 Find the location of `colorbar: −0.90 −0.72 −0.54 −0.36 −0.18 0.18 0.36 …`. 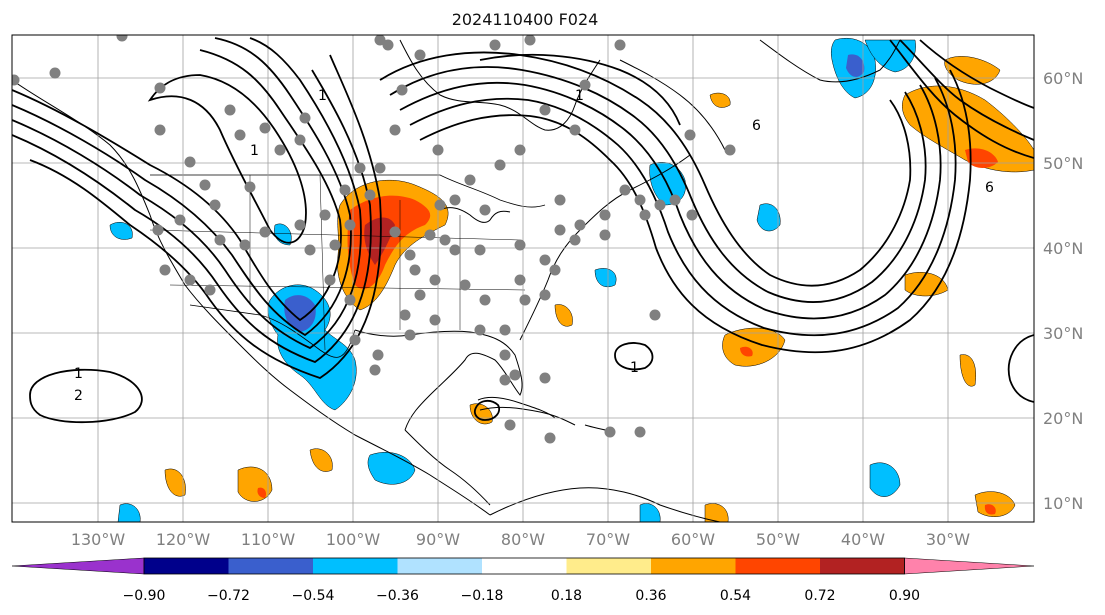

colorbar: −0.90 −0.72 −0.54 −0.36 −0.18 0.18 0.36 … is located at coordinates (523, 580).